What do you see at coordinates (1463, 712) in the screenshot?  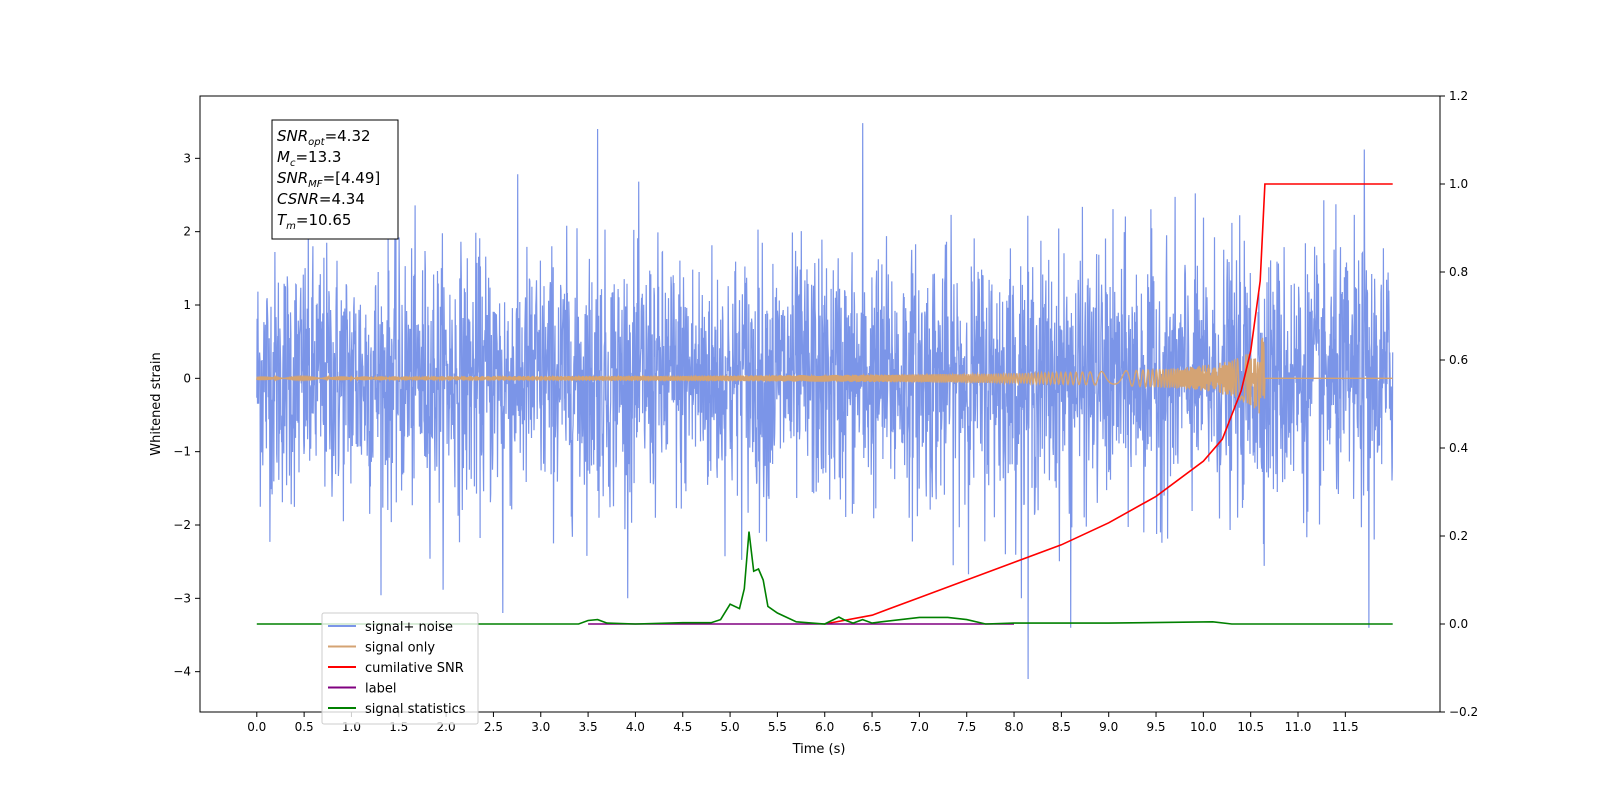 I see `y2-tick-label: −0.2` at bounding box center [1463, 712].